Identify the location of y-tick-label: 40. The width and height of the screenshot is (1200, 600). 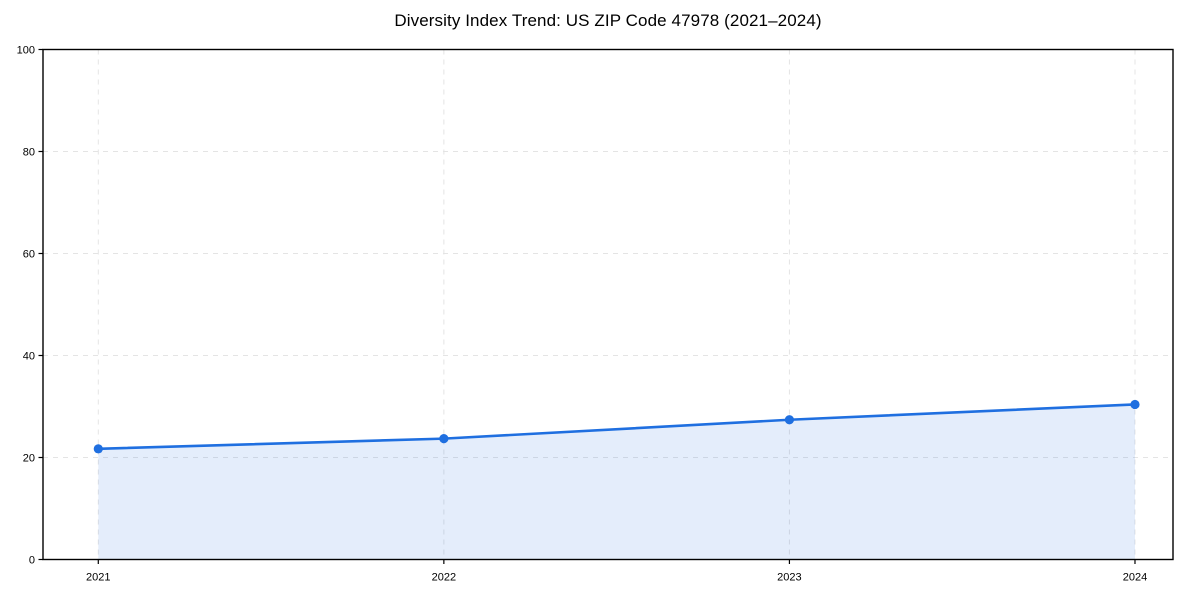
(29, 356).